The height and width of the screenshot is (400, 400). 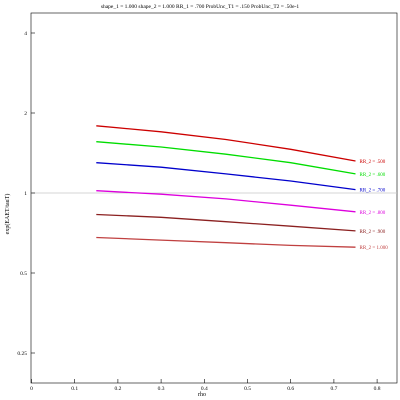 I want to click on x-tick-label: 0.2, so click(x=117, y=389).